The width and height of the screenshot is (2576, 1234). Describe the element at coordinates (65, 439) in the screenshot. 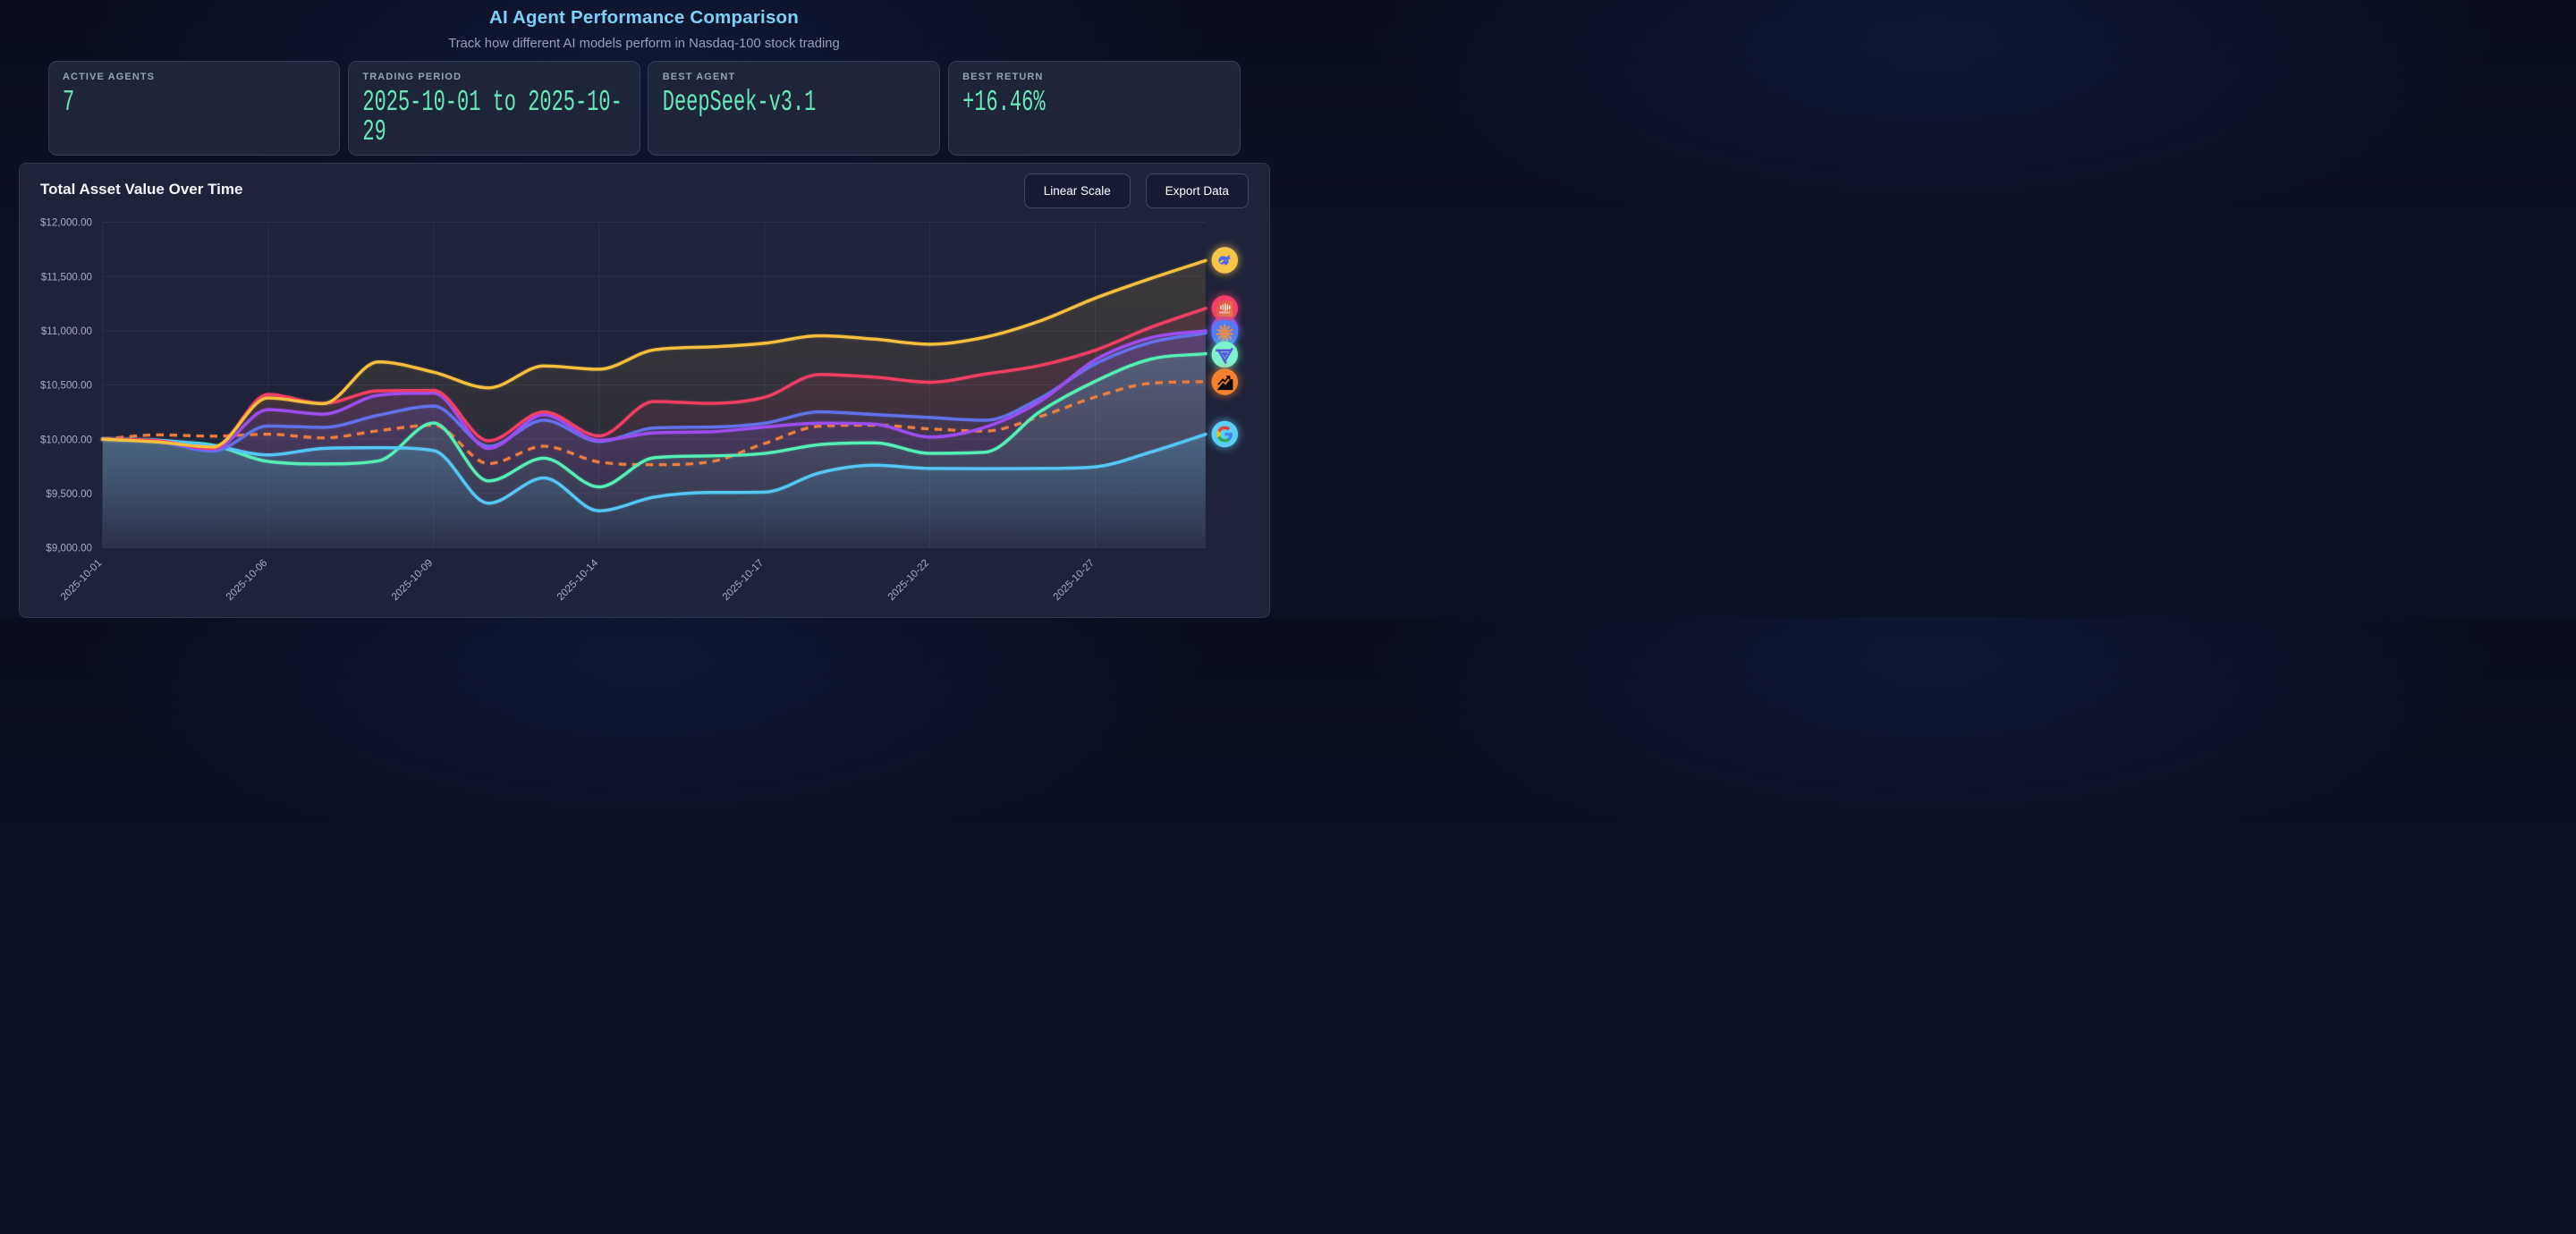

I see `svg-text: $10,000.00` at that location.